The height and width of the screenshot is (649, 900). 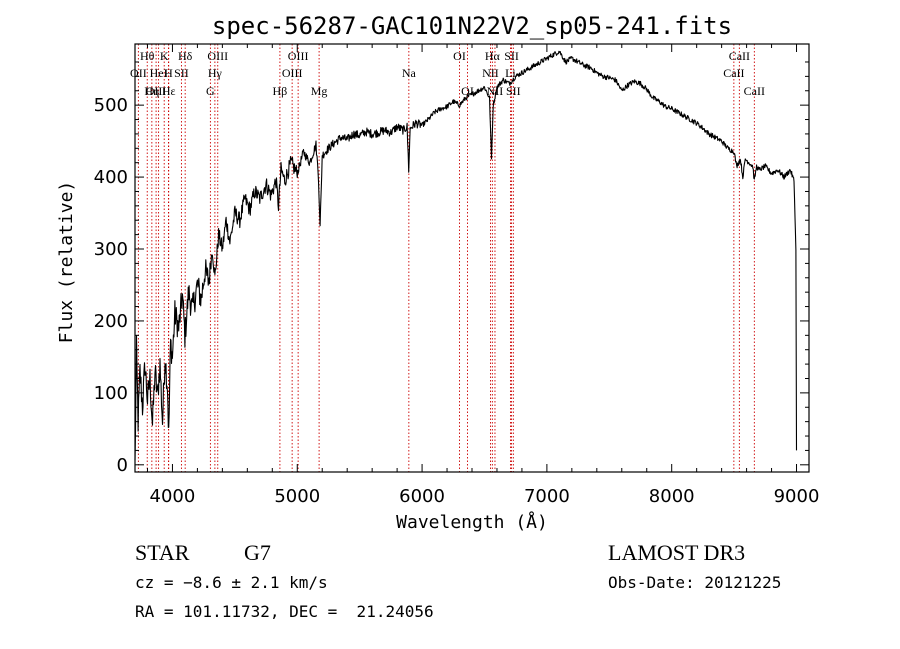 I want to click on y-tick-label: 500, so click(x=111, y=105).